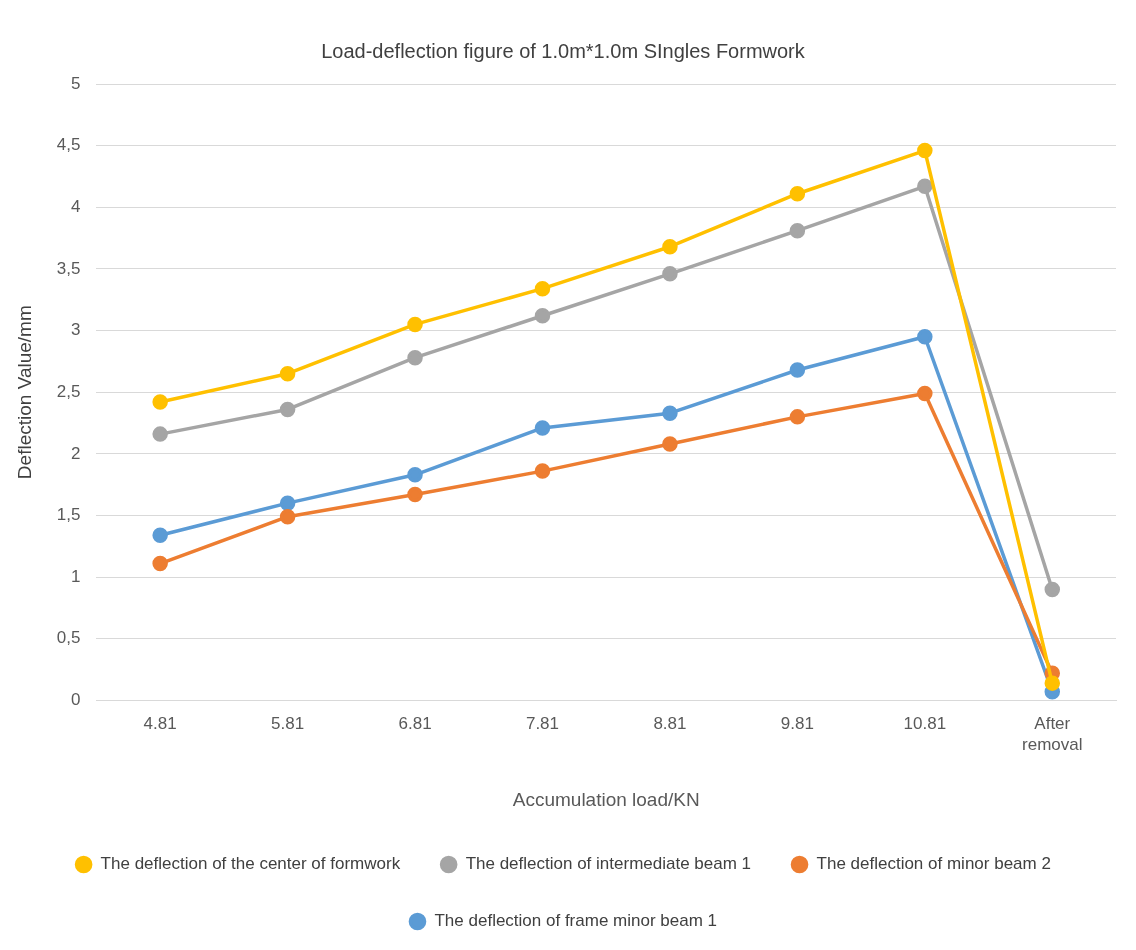 This screenshot has height=950, width=1136. What do you see at coordinates (670, 724) in the screenshot?
I see `x-tick-label: 8.81` at bounding box center [670, 724].